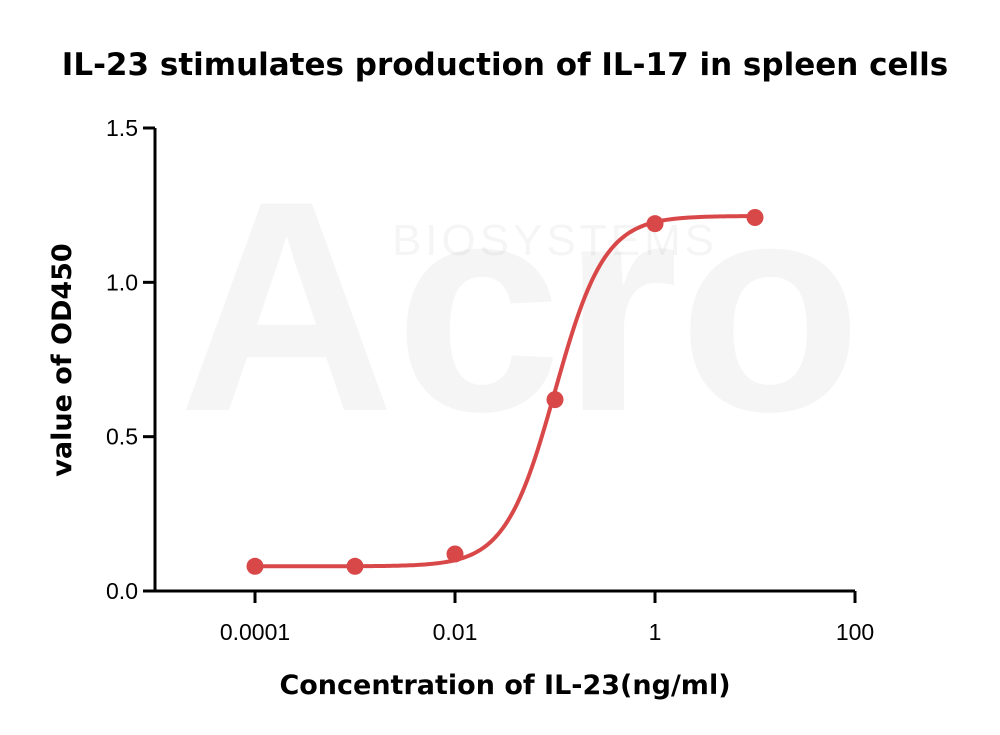 Image resolution: width=1000 pixels, height=735 pixels. What do you see at coordinates (547, 618) in the screenshot?
I see `x-ticks: 0.0001 0.01 1 100` at bounding box center [547, 618].